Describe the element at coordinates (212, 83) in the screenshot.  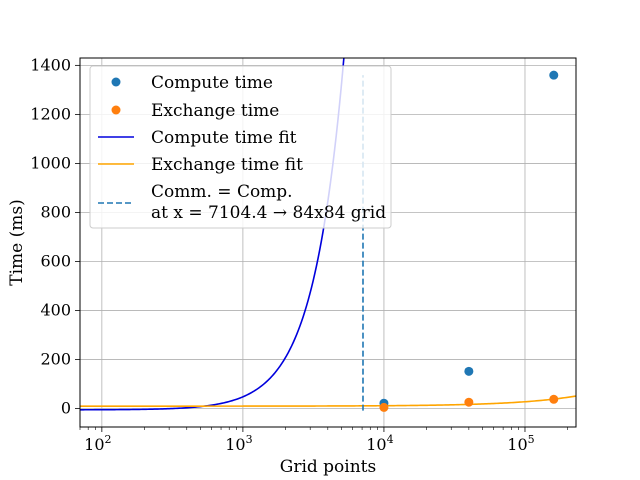
I see `legend-label: Compute time` at that location.